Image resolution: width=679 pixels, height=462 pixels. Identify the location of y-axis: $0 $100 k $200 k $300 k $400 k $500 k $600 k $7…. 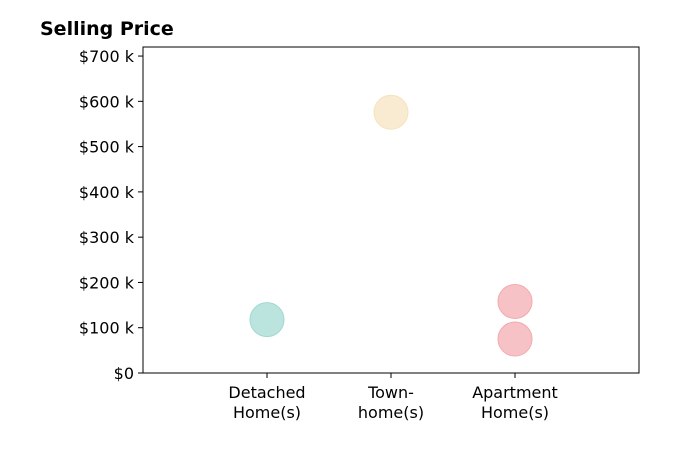
(111, 215).